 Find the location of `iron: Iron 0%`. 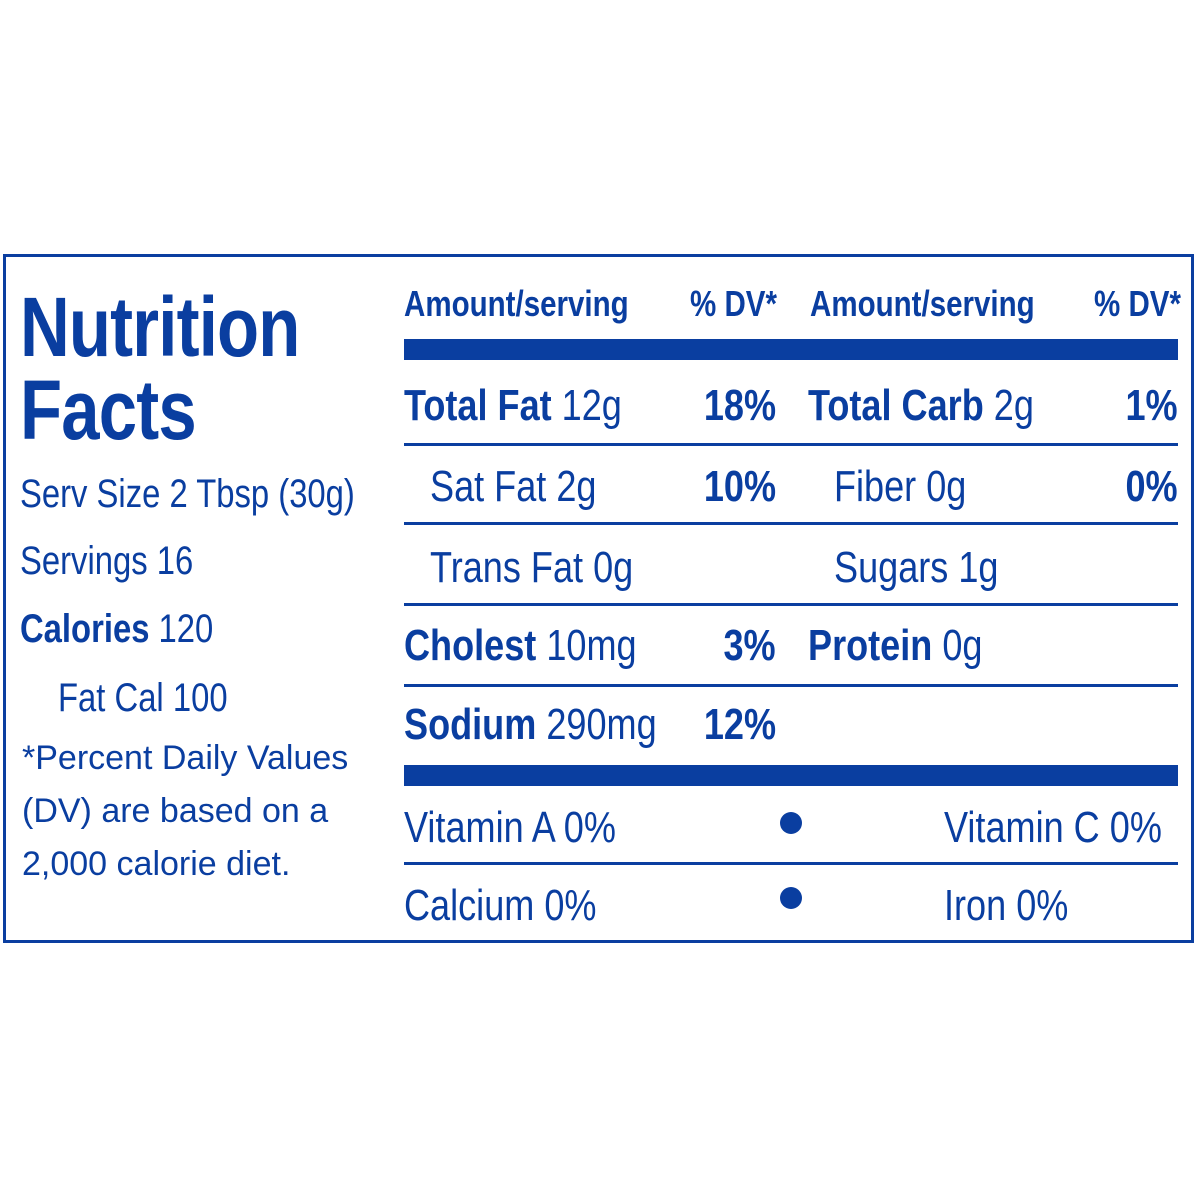

iron: Iron 0% is located at coordinates (1006, 905).